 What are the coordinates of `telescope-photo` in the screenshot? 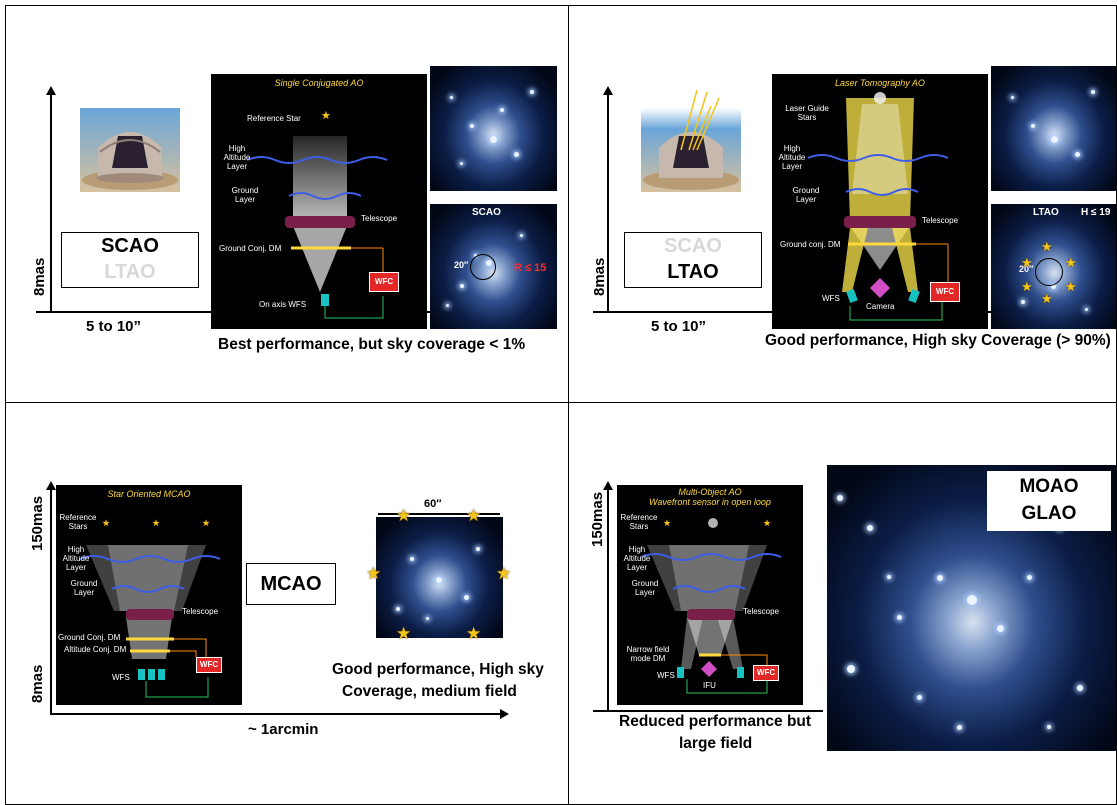 It's located at (130, 150).